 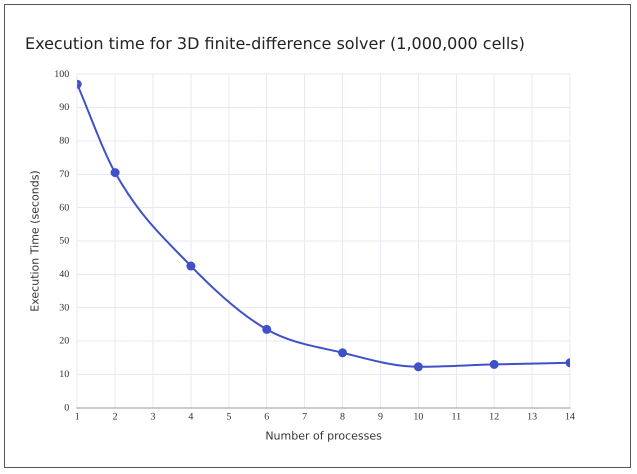 I want to click on x-tick-label: 6, so click(x=267, y=416).